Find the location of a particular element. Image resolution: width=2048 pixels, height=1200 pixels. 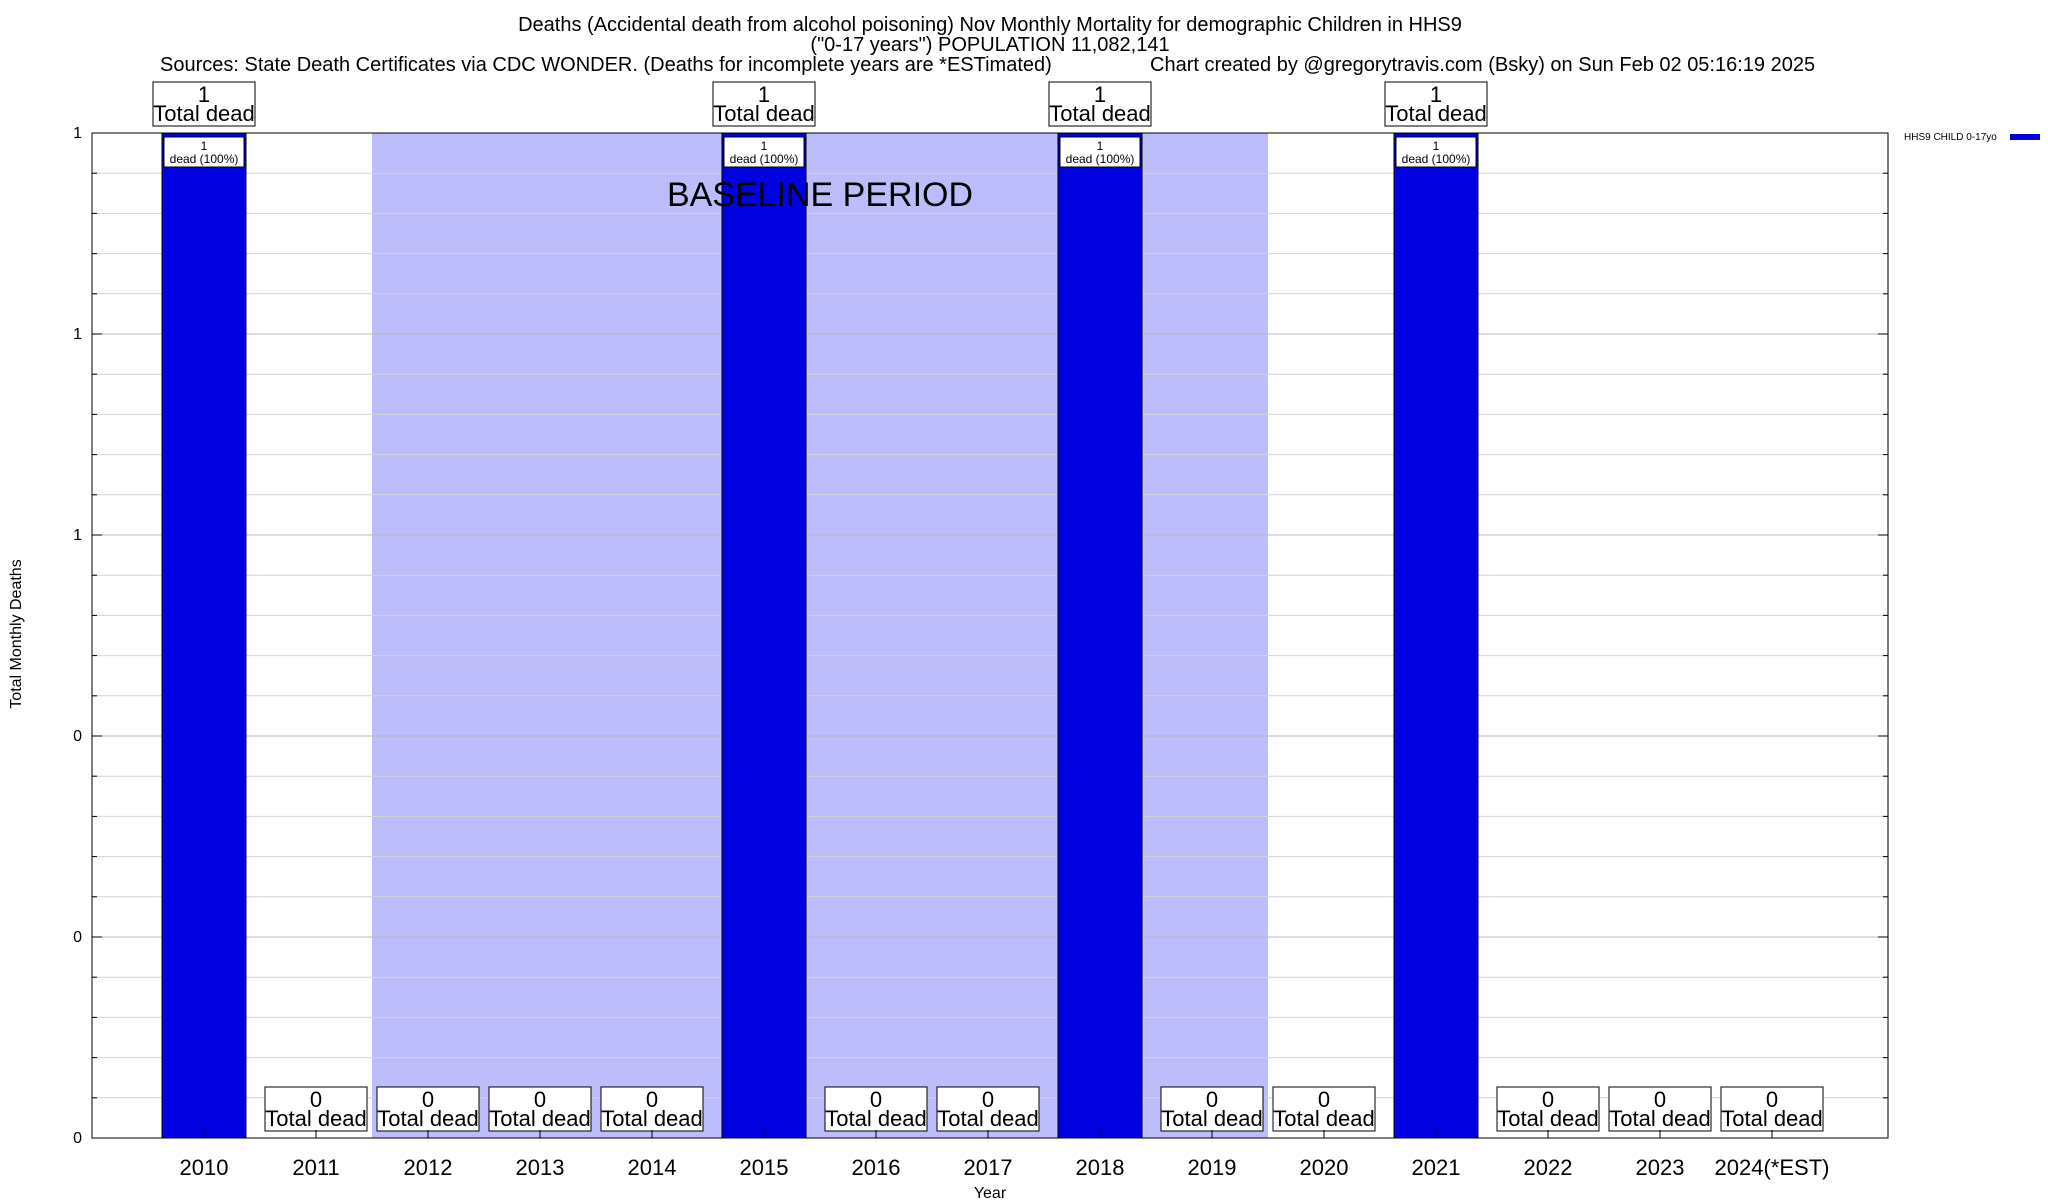

x-tick-label: 2011 is located at coordinates (315, 1167).